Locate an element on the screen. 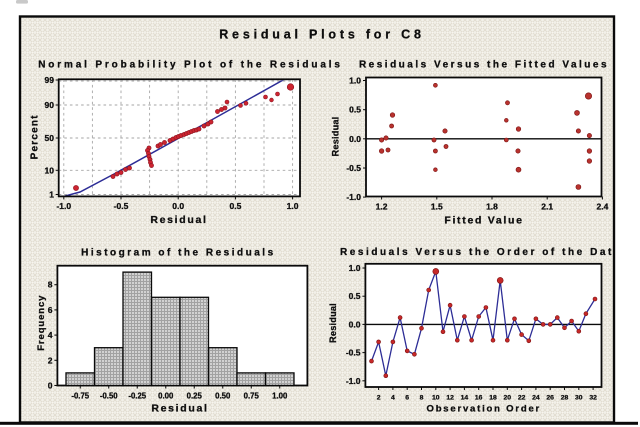 This screenshot has width=640, height=427. svg-text: 0.50 is located at coordinates (223, 395).